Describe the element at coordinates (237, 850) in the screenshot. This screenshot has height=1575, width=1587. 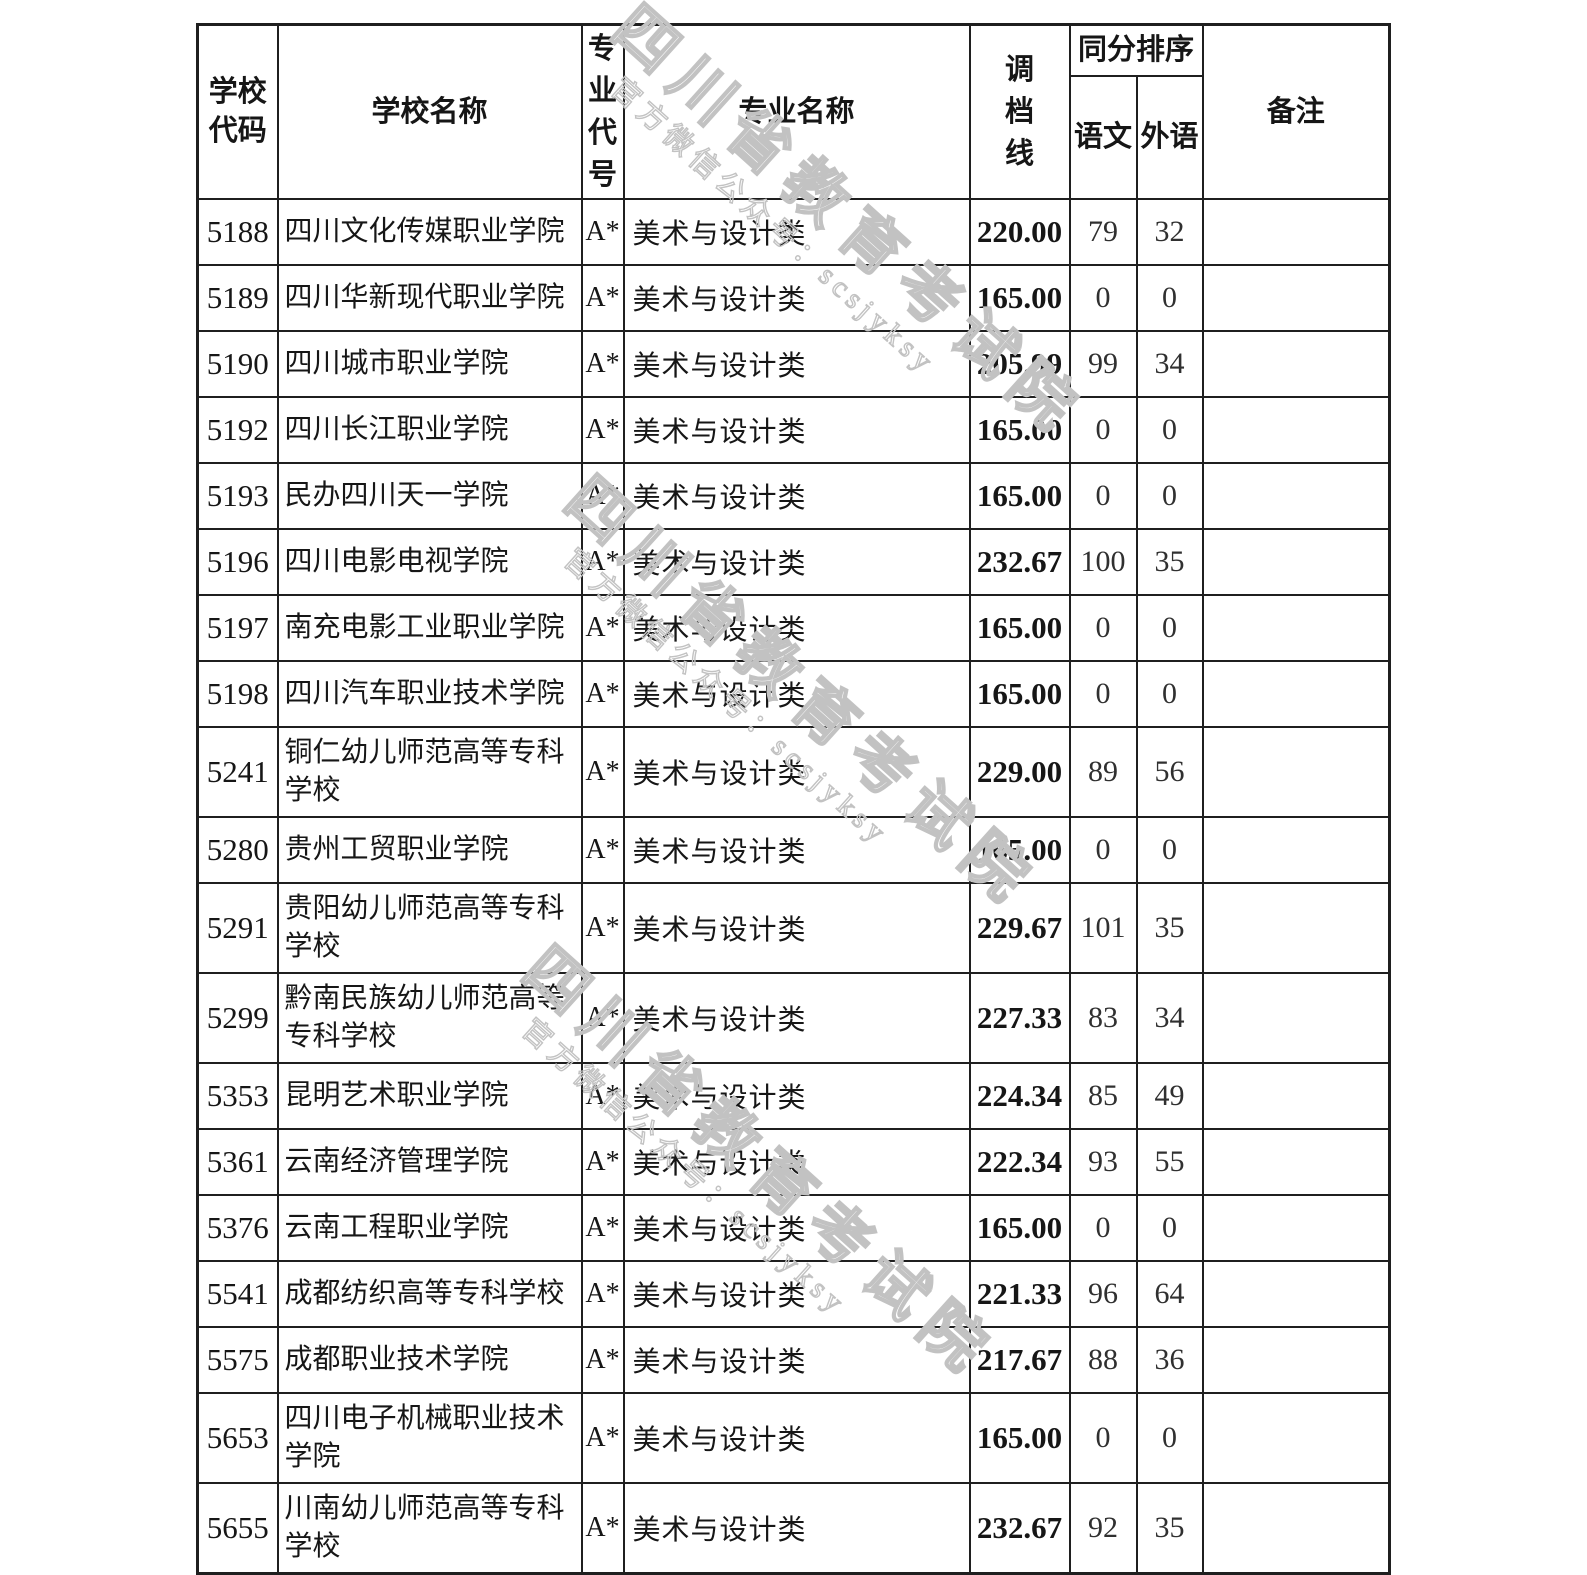
I see `school-code-cell: 5280` at that location.